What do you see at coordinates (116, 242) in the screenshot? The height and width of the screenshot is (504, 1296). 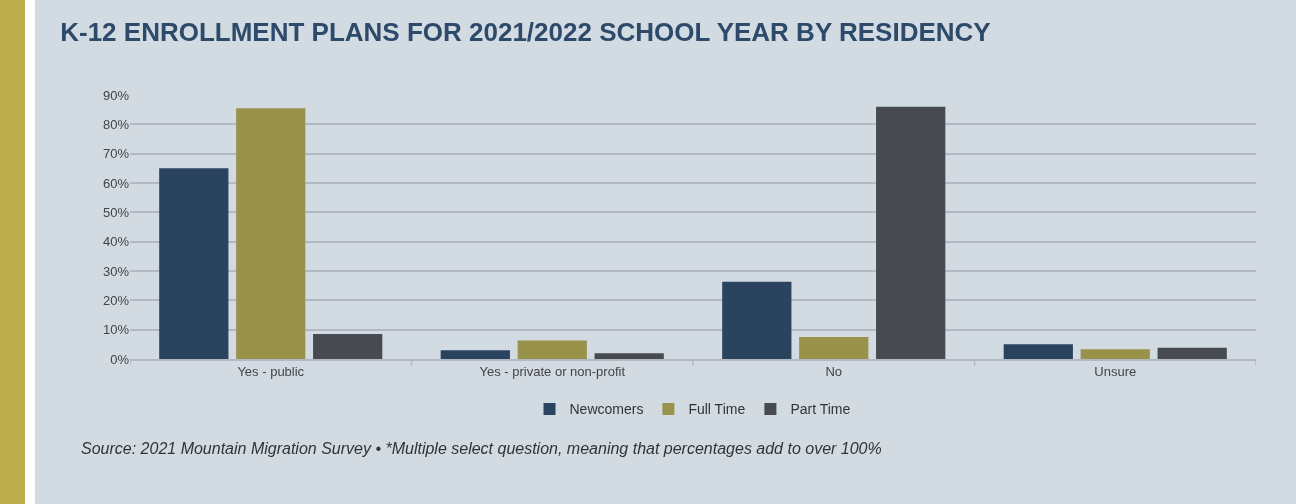 I see `y-tick-label: 40%` at bounding box center [116, 242].